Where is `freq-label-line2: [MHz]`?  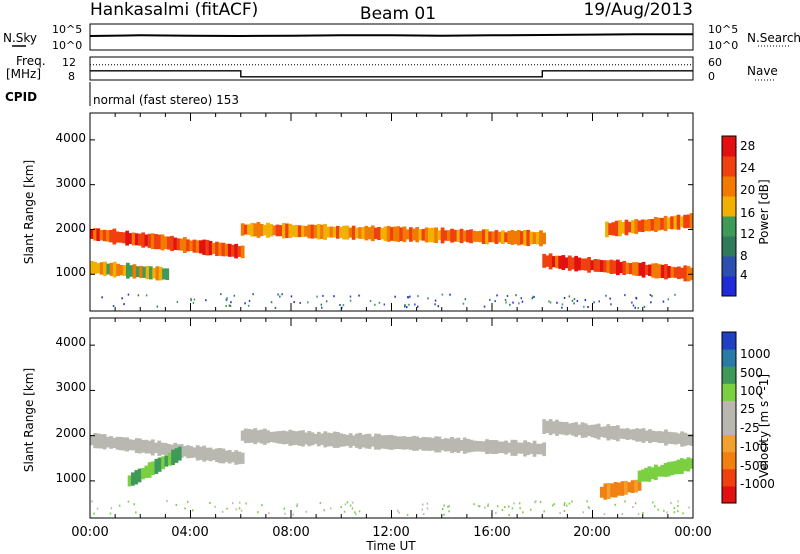 freq-label-line2: [MHz] is located at coordinates (23, 74).